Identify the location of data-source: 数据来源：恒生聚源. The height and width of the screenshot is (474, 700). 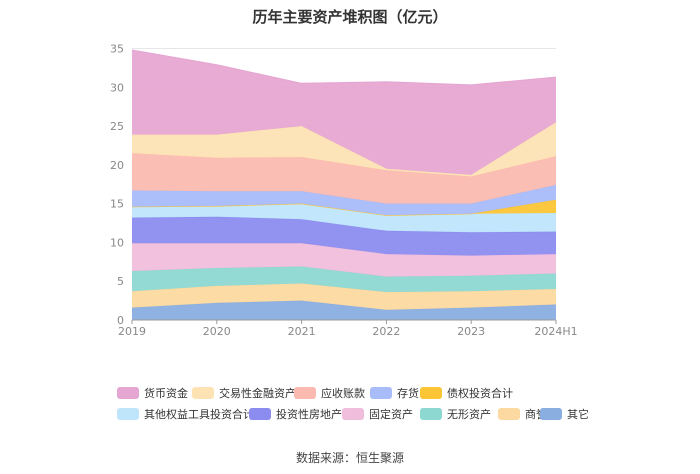
(349, 458).